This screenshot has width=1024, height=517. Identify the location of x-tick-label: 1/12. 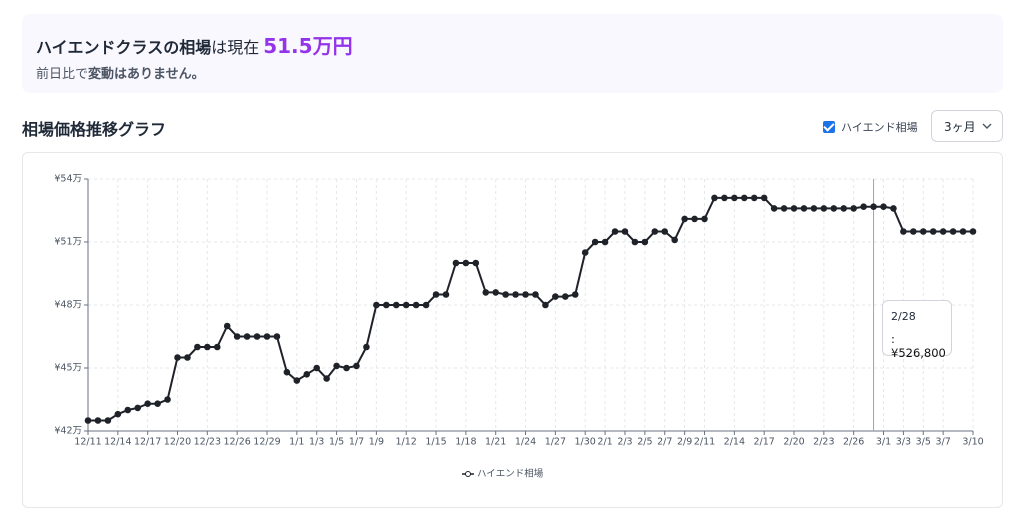
(406, 442).